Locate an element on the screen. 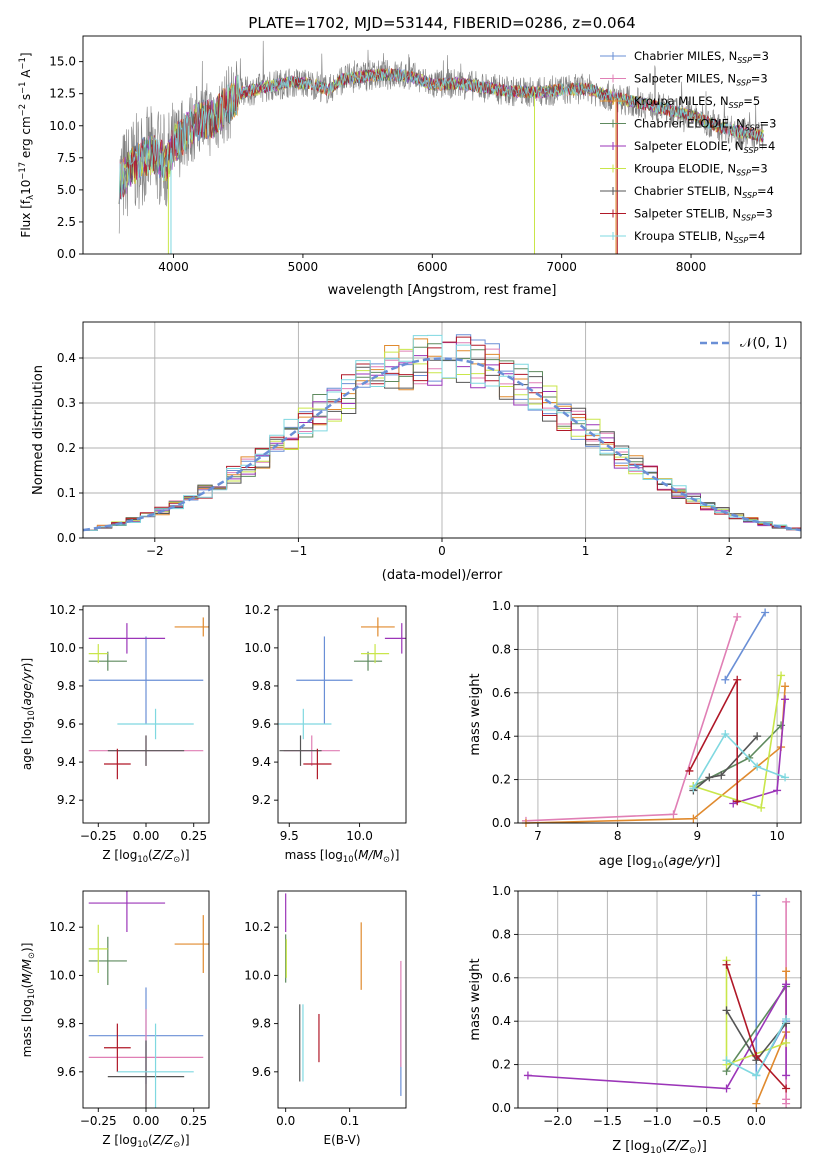 This screenshot has width=819, height=1170. model-spectrum is located at coordinates (441, 136).